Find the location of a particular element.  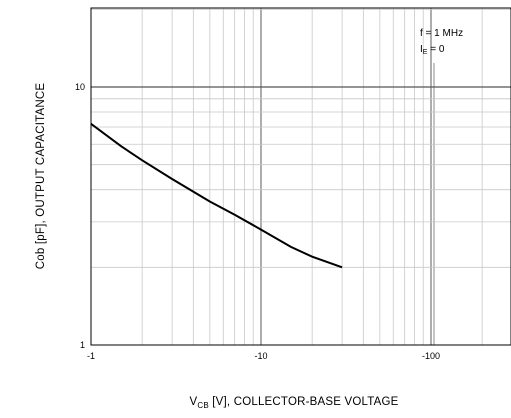

annotation-ie-rest: = 0 is located at coordinates (435, 49).